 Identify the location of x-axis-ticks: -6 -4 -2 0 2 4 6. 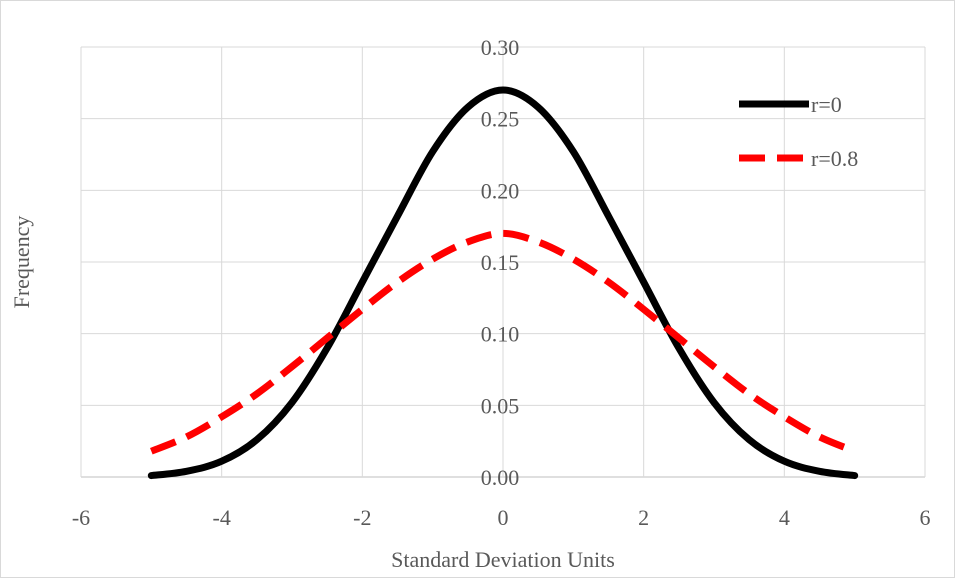
(501, 517).